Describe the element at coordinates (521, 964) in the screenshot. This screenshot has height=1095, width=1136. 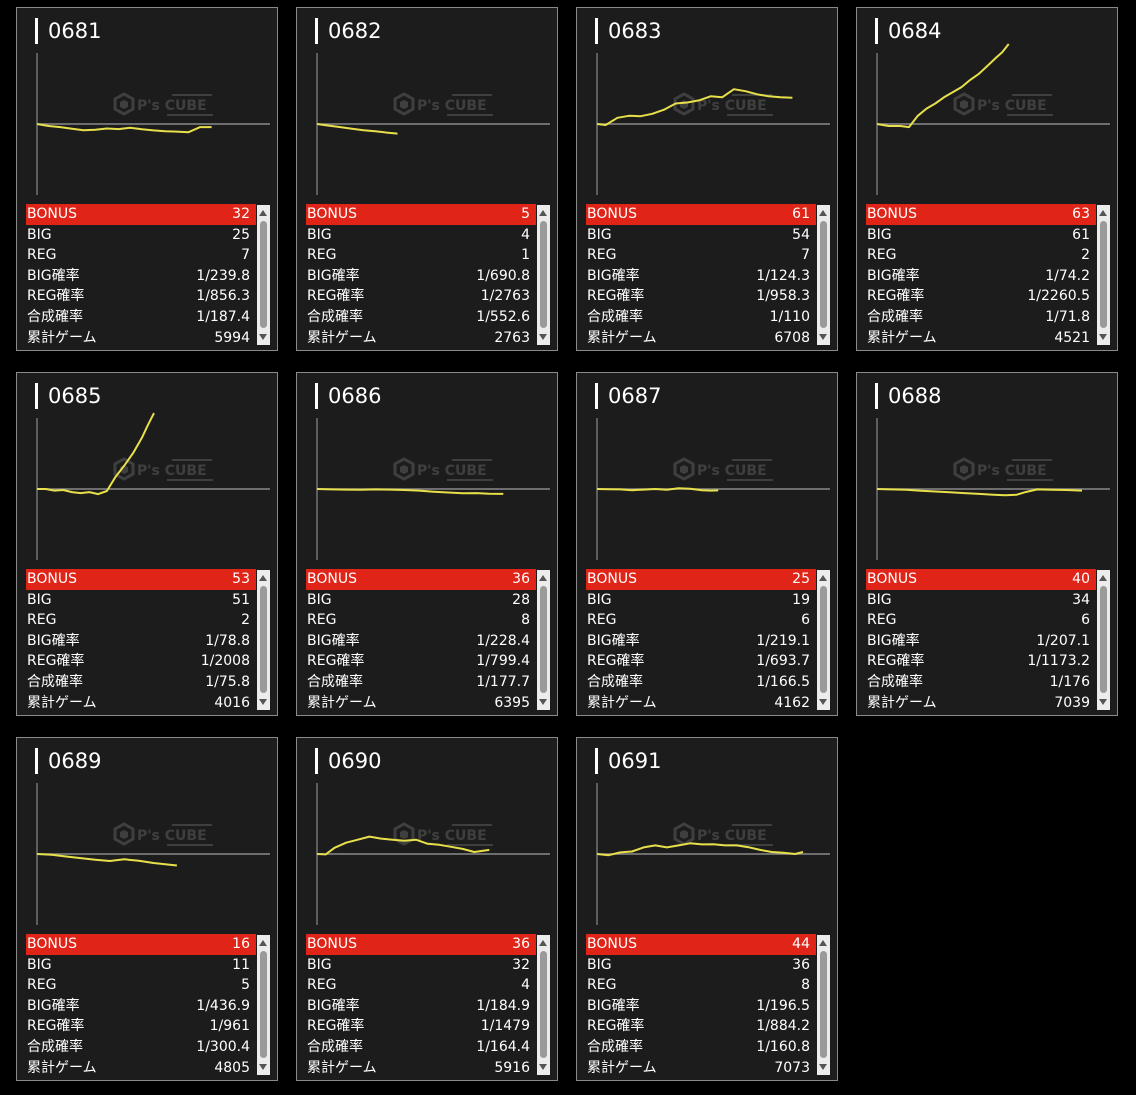
I see `big-value: 32` at that location.